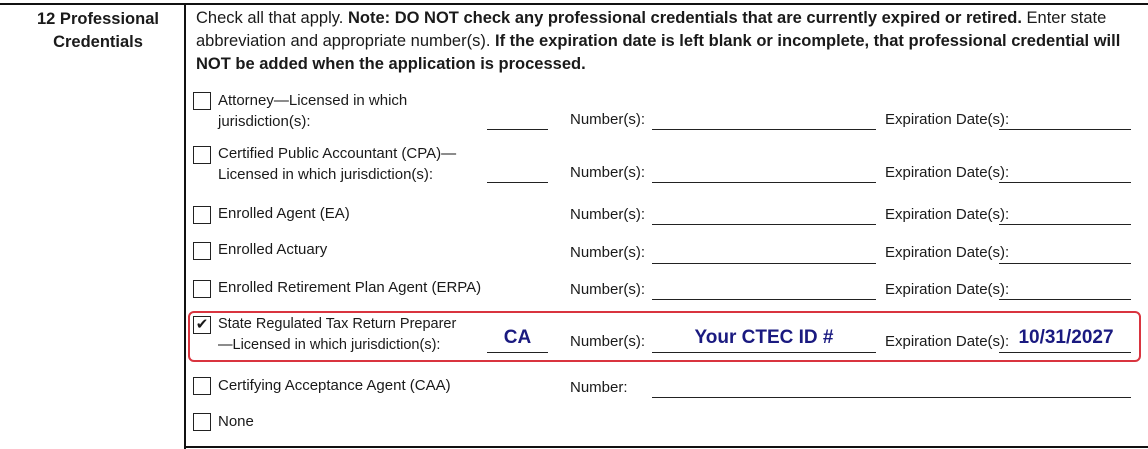 This screenshot has width=1148, height=449. What do you see at coordinates (891, 398) in the screenshot?
I see `caa-number-field` at bounding box center [891, 398].